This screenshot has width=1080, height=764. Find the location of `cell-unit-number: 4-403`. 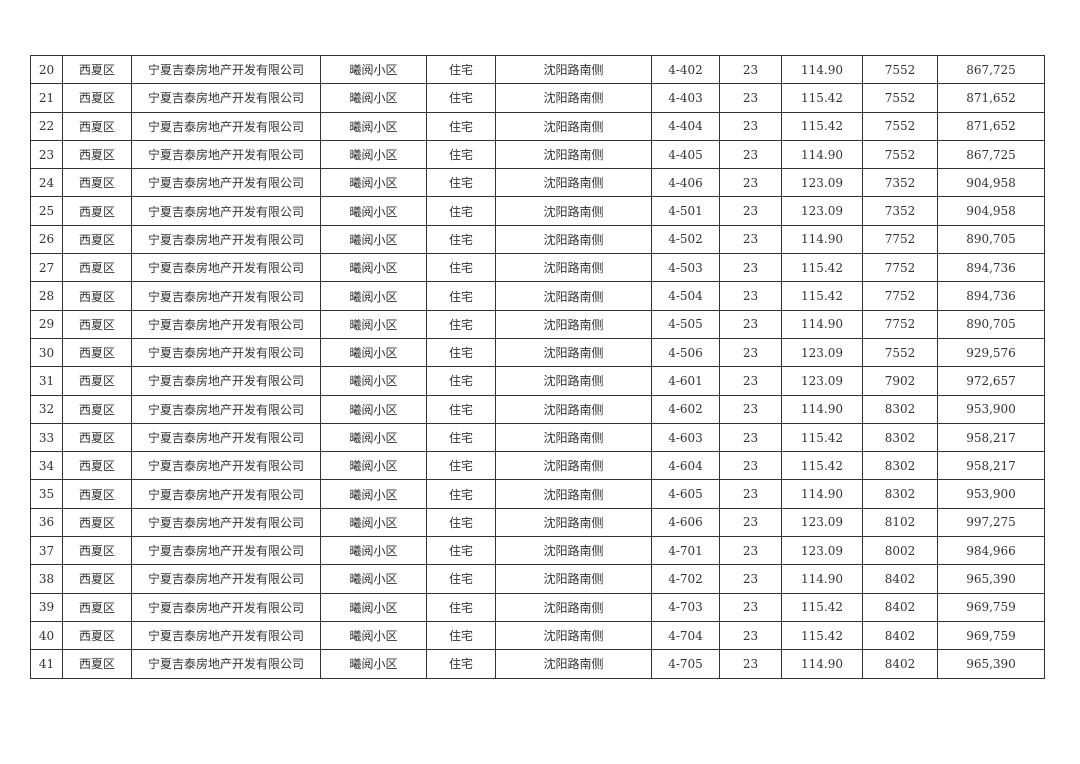

cell-unit-number: 4-403 is located at coordinates (685, 98).